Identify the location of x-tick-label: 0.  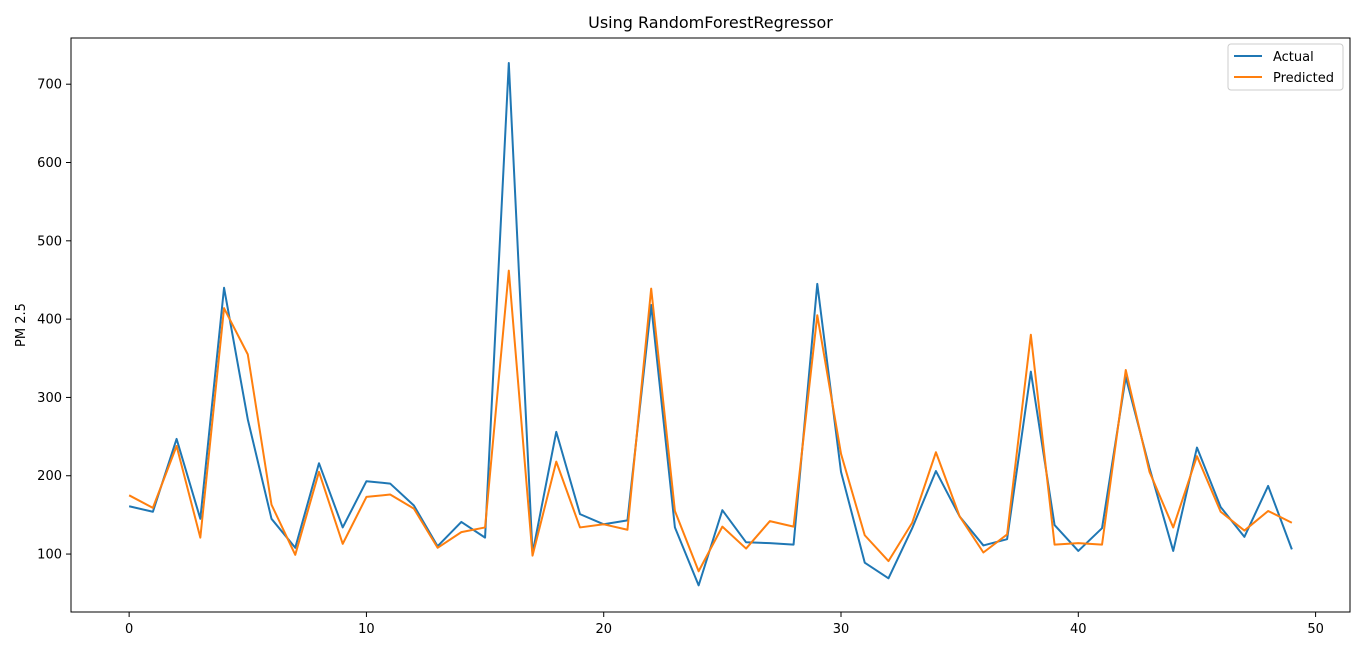
(129, 629).